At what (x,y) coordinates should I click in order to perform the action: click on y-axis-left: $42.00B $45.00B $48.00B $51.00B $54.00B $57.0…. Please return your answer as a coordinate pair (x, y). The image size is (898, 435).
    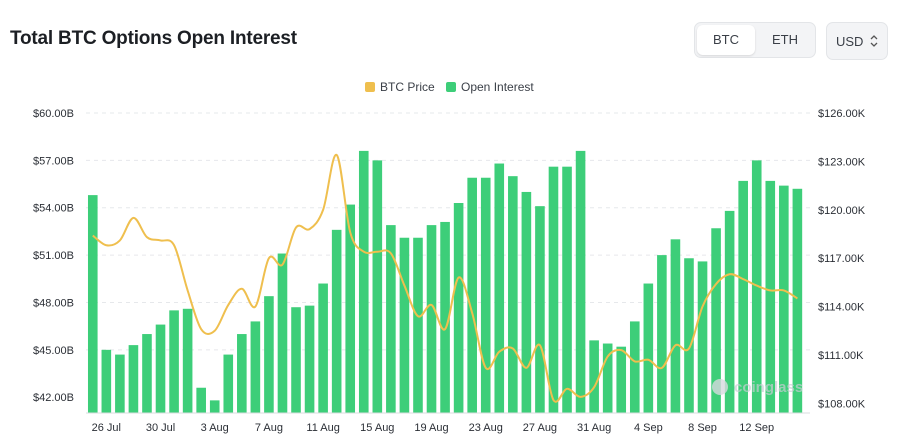
    Looking at the image, I should click on (53, 256).